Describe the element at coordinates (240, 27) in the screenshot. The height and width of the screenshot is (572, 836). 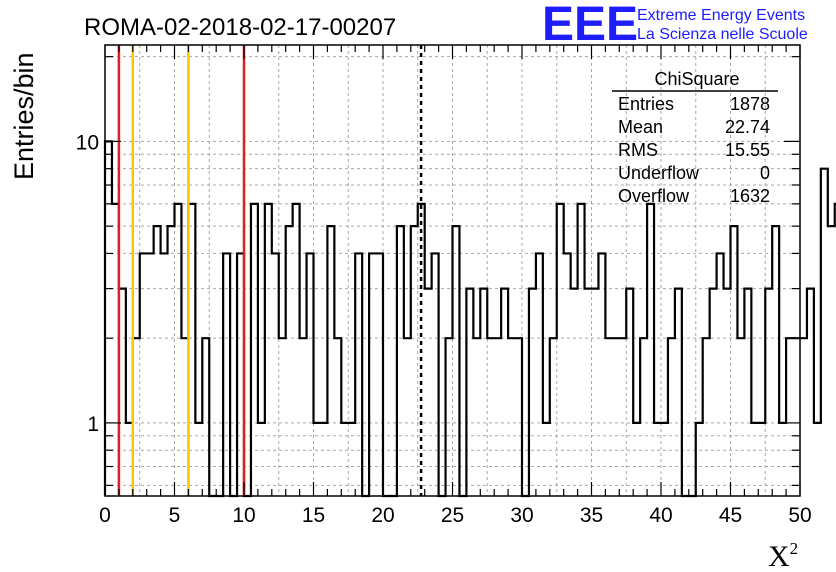
I see `chart-title: ROMA-02-2018-02-17-00207` at that location.